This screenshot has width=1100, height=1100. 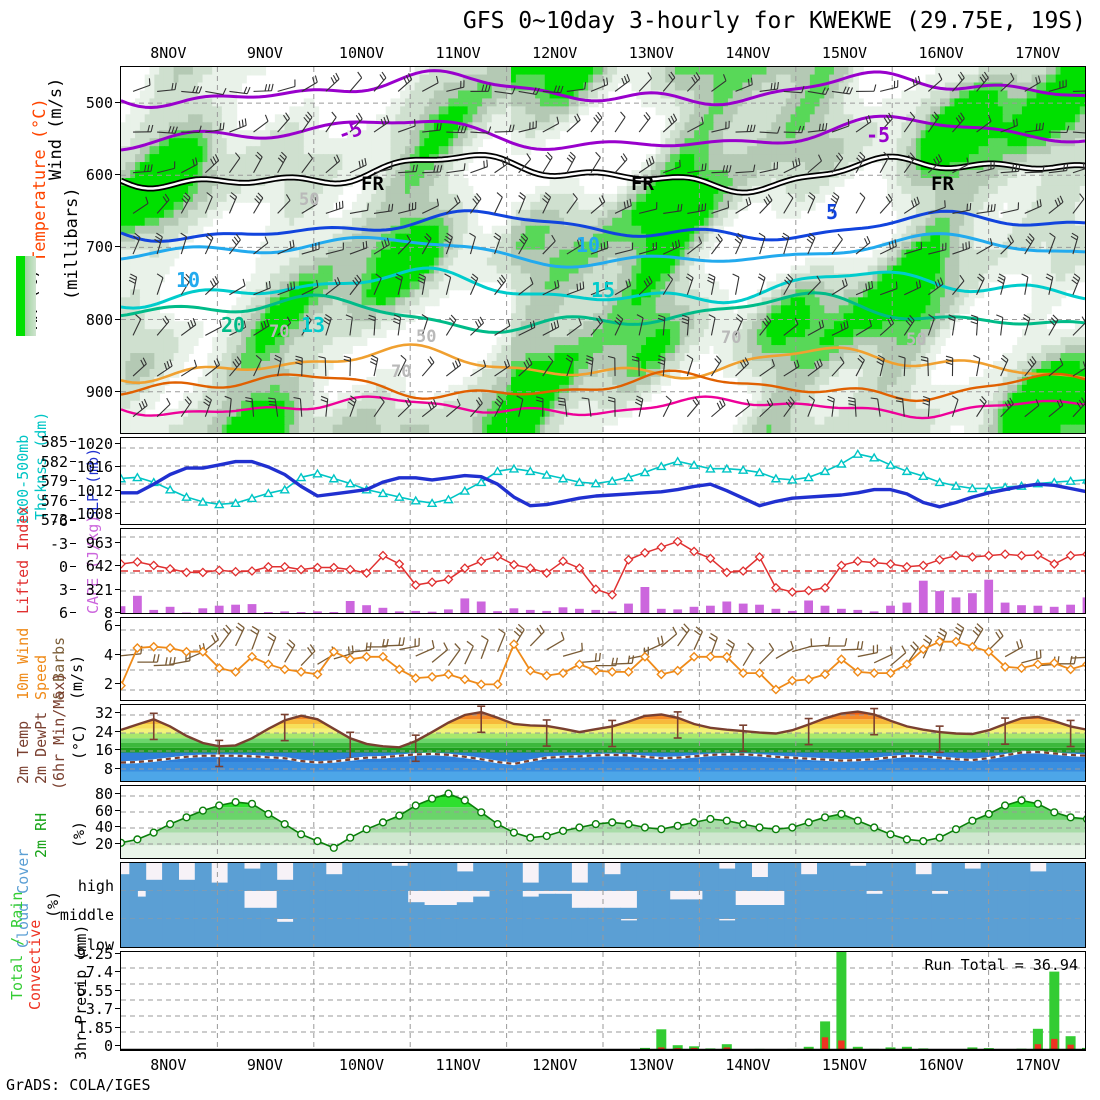 I want to click on tick-temp-8: 8, so click(x=108, y=769).